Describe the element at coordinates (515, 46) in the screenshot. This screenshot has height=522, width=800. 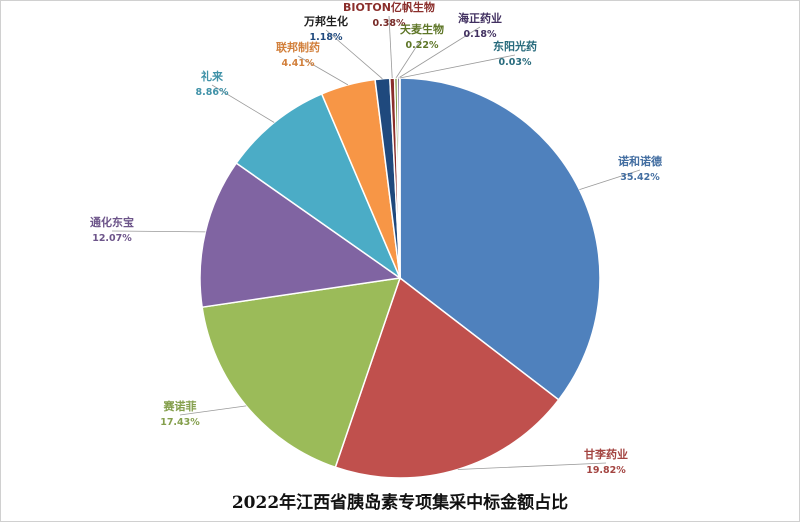
I see `slice-label-11: 东阳光药` at that location.